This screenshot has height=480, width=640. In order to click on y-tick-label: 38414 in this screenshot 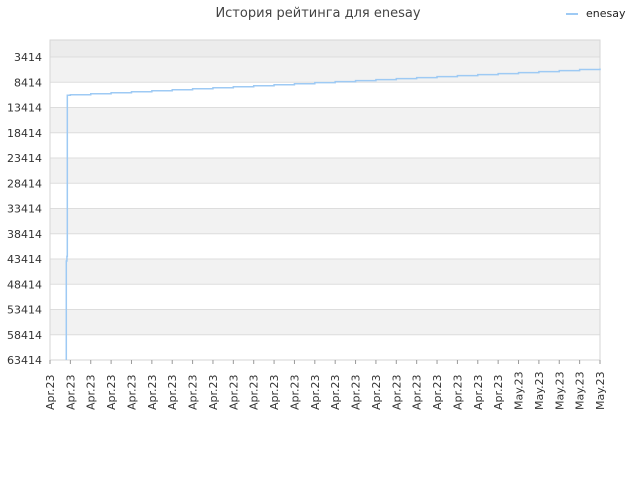, I will do `click(24, 234)`.